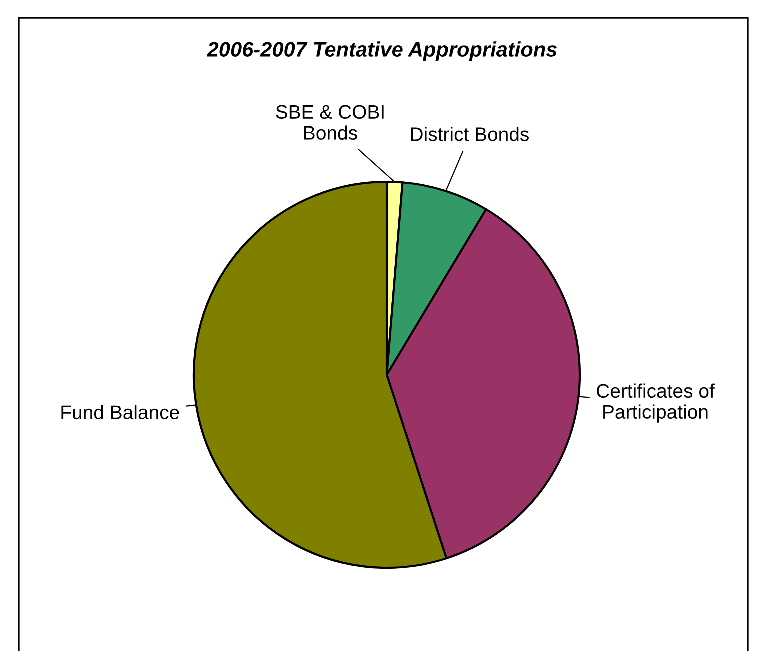 This screenshot has width=765, height=651. I want to click on slice-label: Fund Balance, so click(121, 412).